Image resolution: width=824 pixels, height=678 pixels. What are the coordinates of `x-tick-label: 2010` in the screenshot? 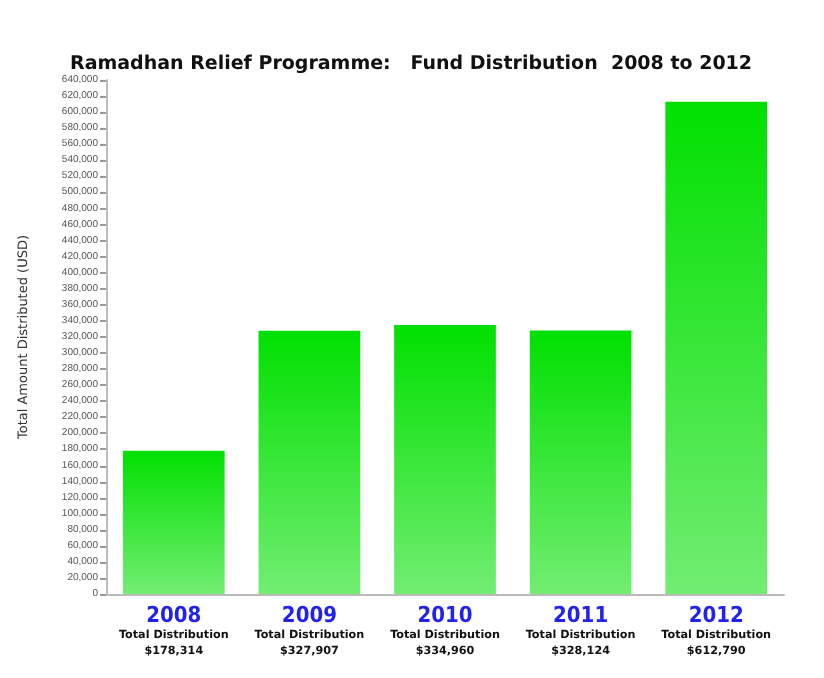 It's located at (445, 615).